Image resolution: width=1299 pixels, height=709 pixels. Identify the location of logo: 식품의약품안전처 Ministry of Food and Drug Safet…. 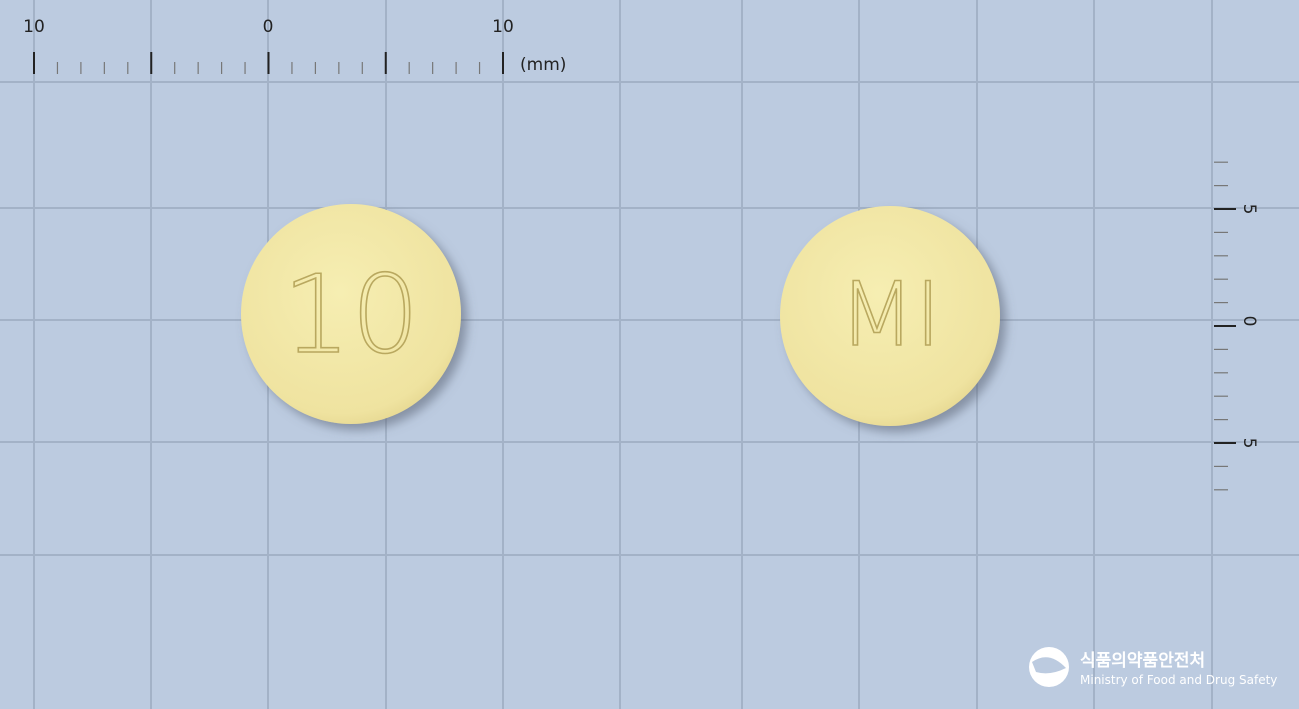
(1153, 667).